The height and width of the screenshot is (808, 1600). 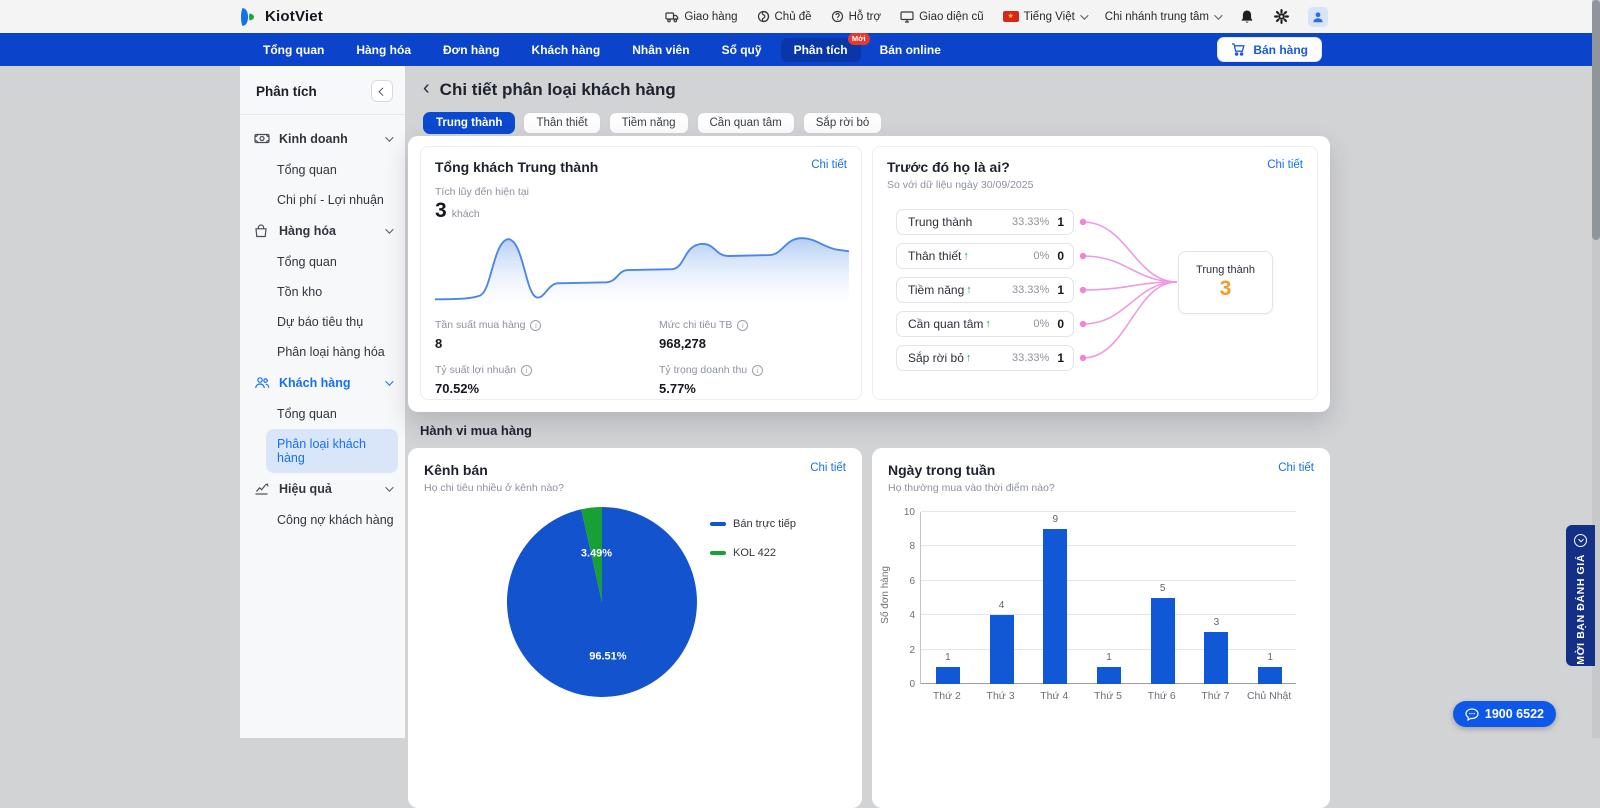 What do you see at coordinates (1596, 120) in the screenshot?
I see `scrollbar-thumb` at bounding box center [1596, 120].